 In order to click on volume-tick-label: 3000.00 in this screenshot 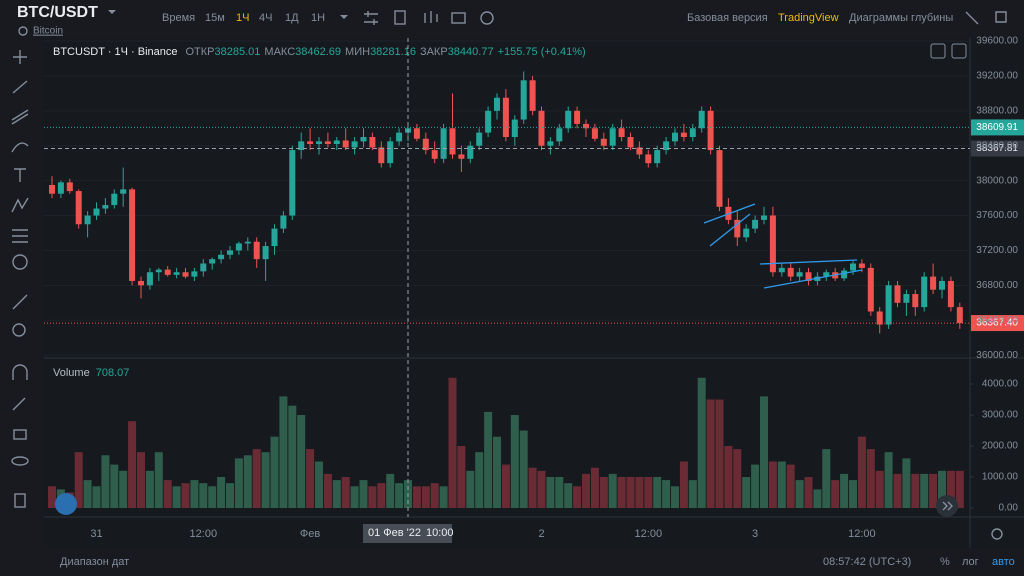, I will do `click(1000, 415)`.